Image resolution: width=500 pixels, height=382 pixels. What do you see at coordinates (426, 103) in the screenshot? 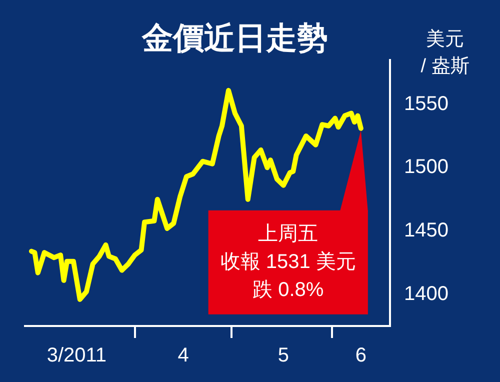
I see `y-tick-label: 1550` at bounding box center [426, 103].